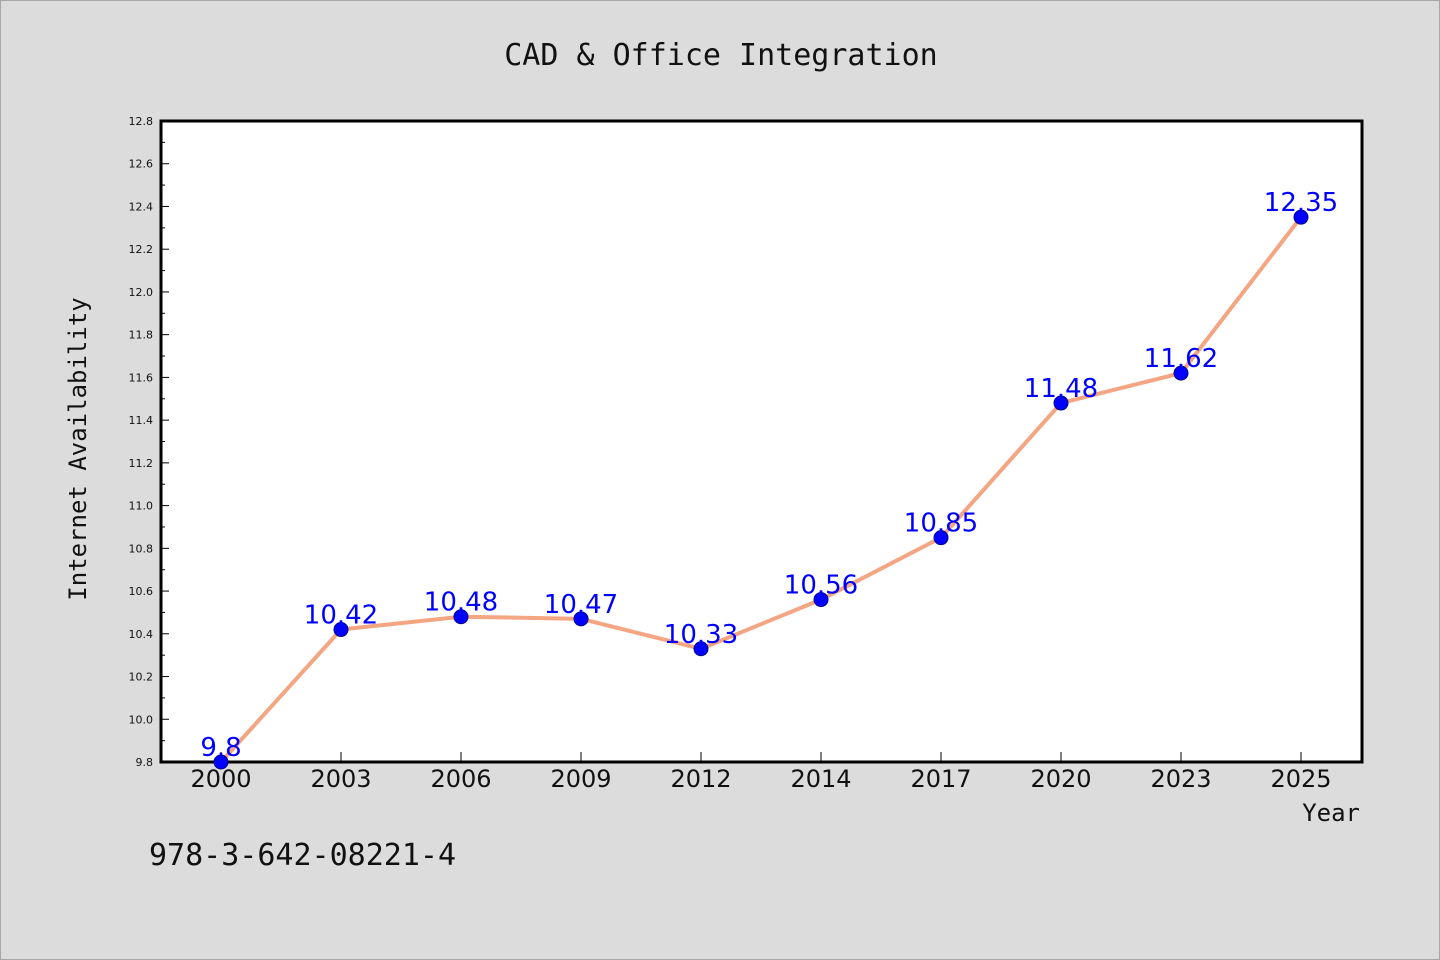 This screenshot has width=1440, height=960. I want to click on data-label: 10.42, so click(341, 616).